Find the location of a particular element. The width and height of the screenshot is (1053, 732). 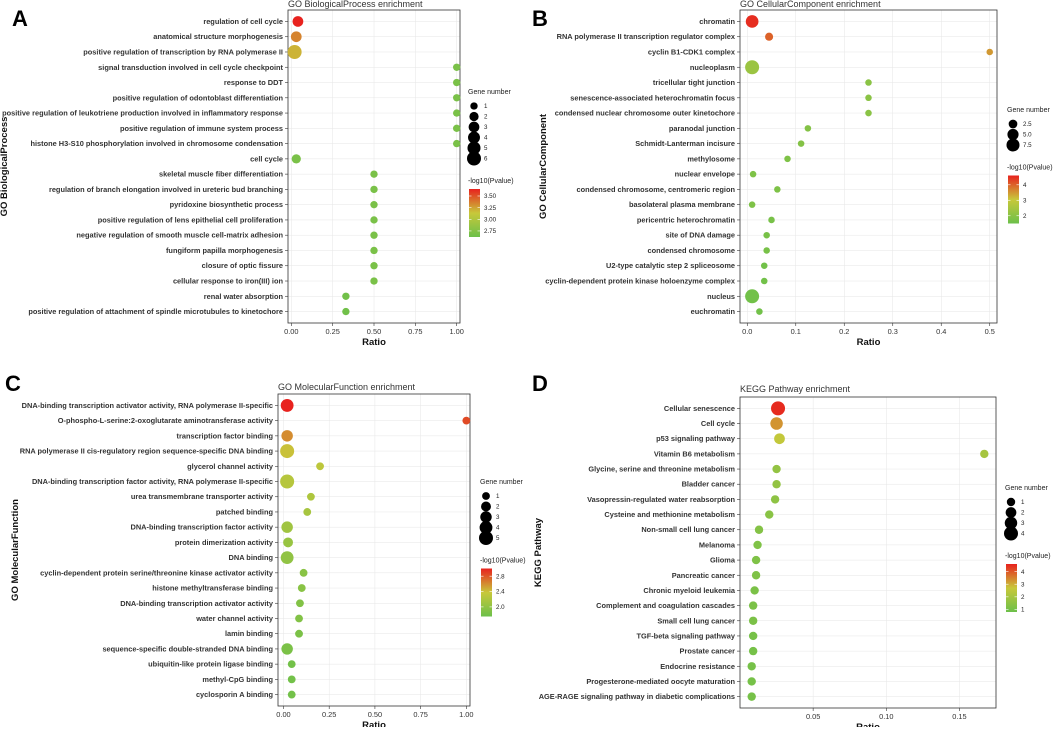

size-legend-label: 4 is located at coordinates (486, 138).